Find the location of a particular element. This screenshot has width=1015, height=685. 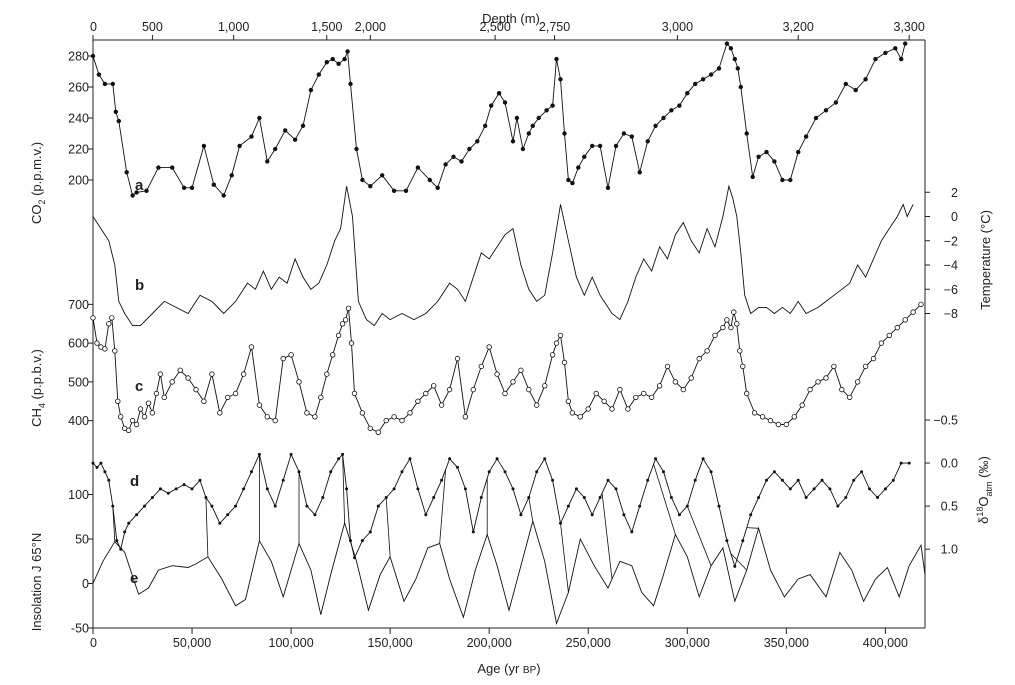

co2-axis-title: CO2 (p.p.m.v.) is located at coordinates (38, 183).